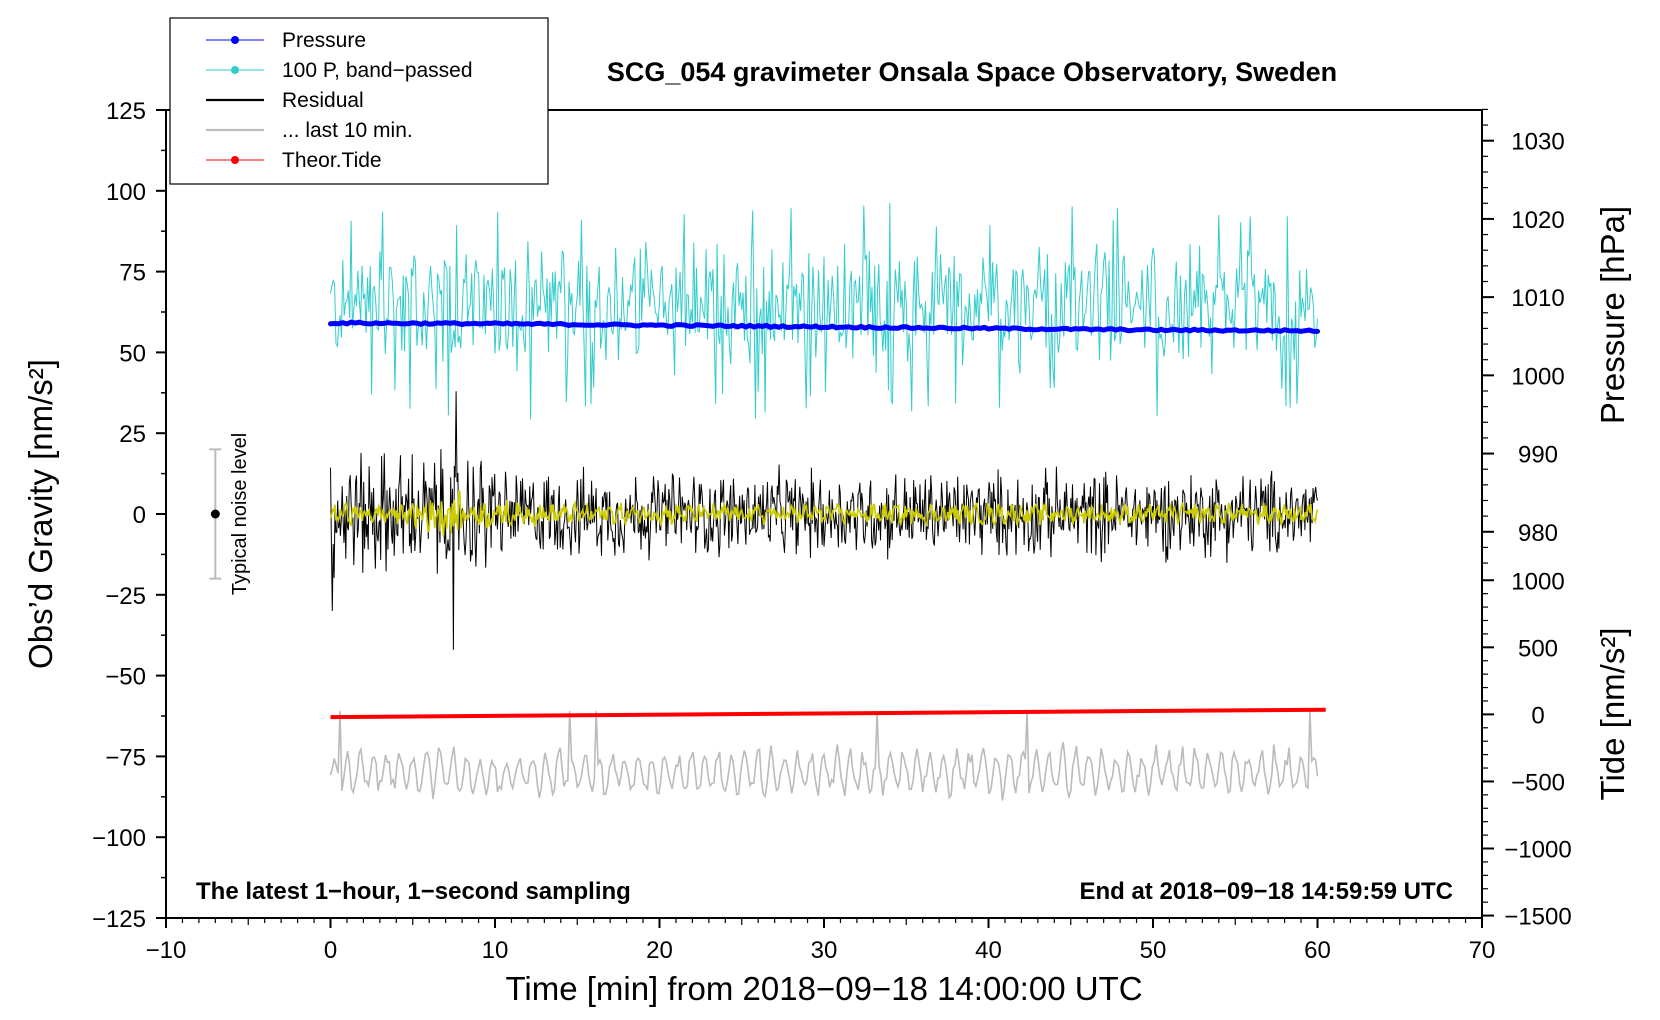  Describe the element at coordinates (823, 988) in the screenshot. I see `x-axis-label: Time [min] from 2018−09−18 14:00:00 UTC` at that location.